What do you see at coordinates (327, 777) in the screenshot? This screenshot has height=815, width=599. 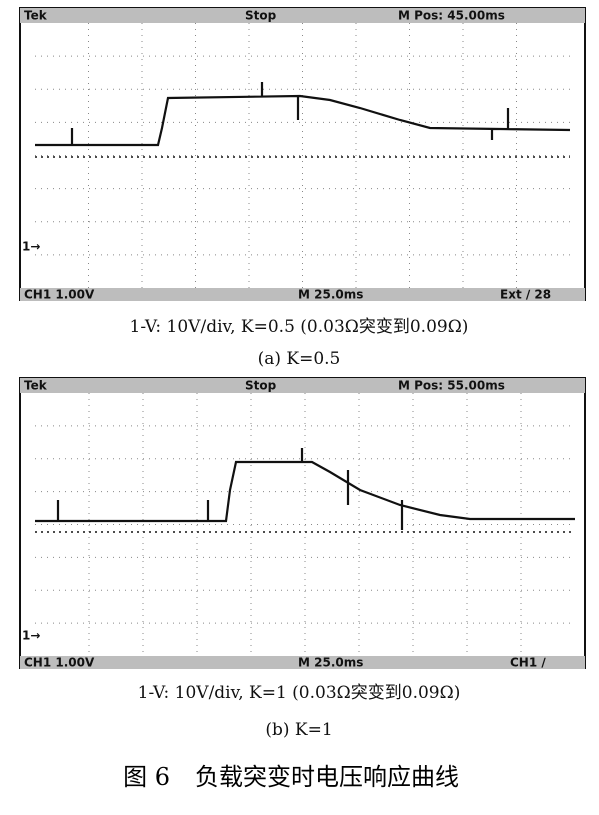 I see `figure-title: 负载突变时电压响应曲线` at bounding box center [327, 777].